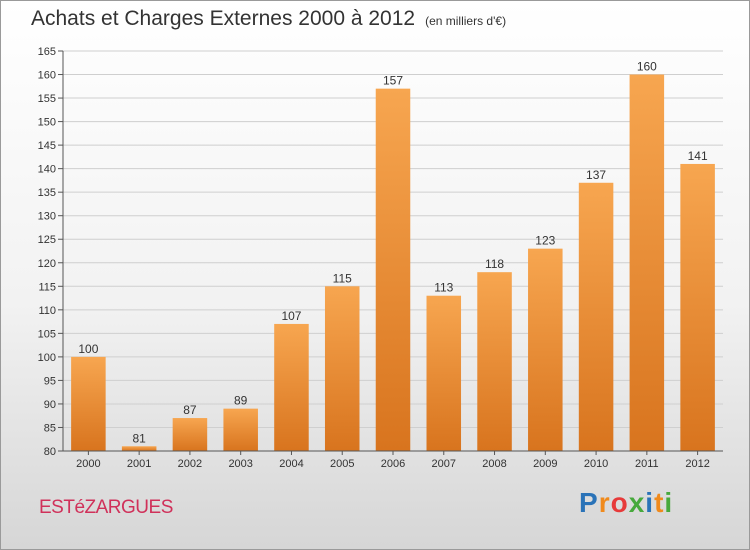 This screenshot has width=750, height=550. Describe the element at coordinates (545, 241) in the screenshot. I see `data-label: 123` at that location.